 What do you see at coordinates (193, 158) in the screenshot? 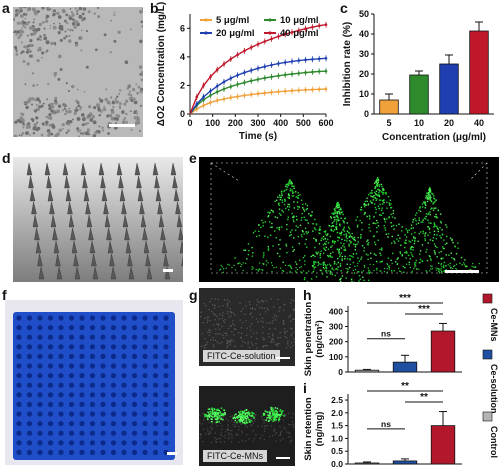
I see `panel-label-e: e` at bounding box center [193, 158].